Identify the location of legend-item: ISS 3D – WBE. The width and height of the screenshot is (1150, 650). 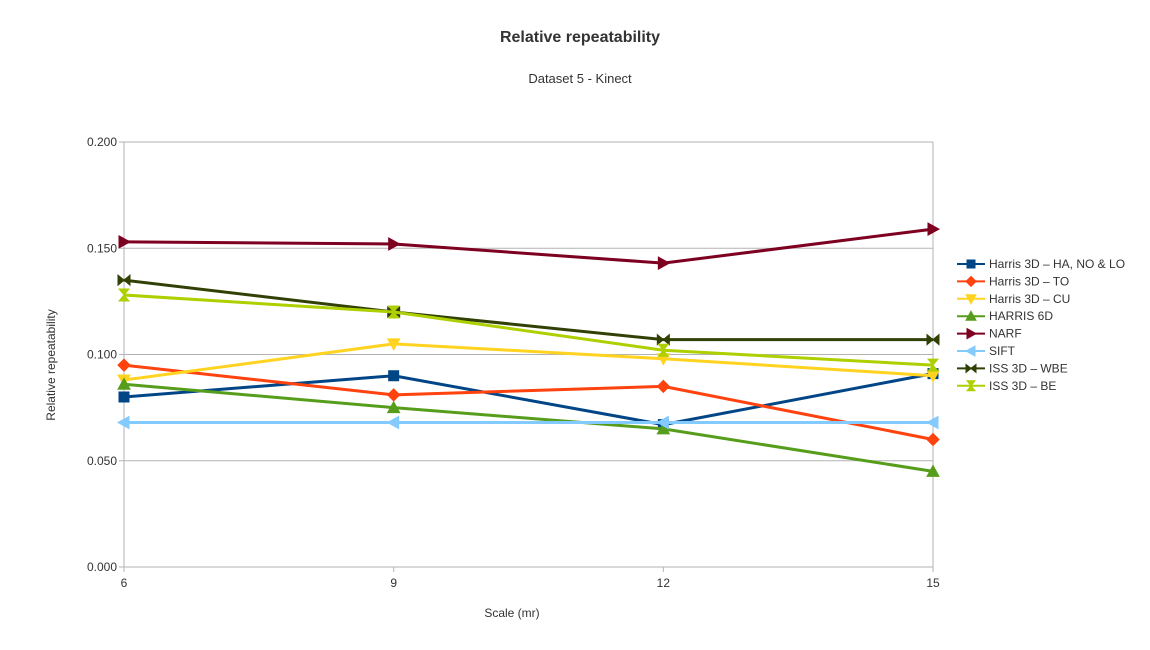
(1012, 368).